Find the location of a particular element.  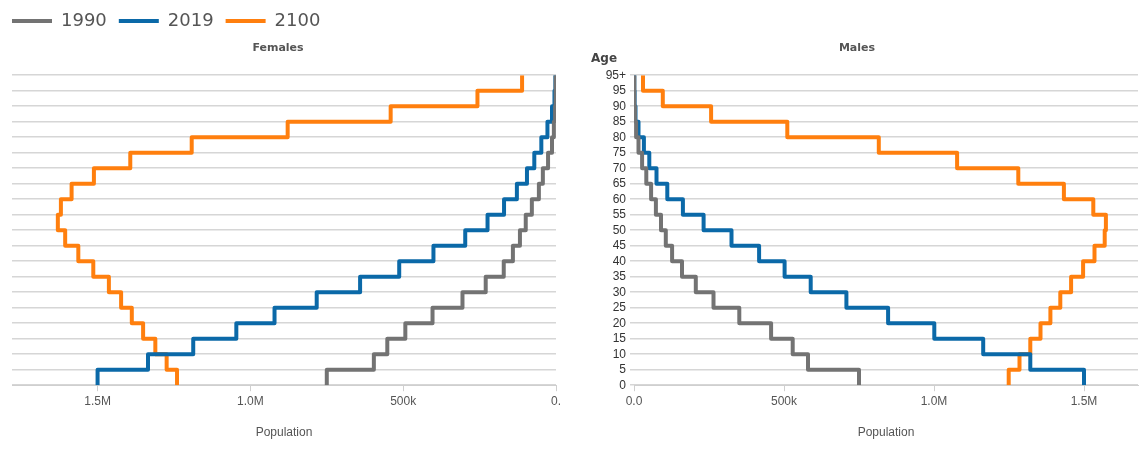

legend-label: 1990 is located at coordinates (84, 19).